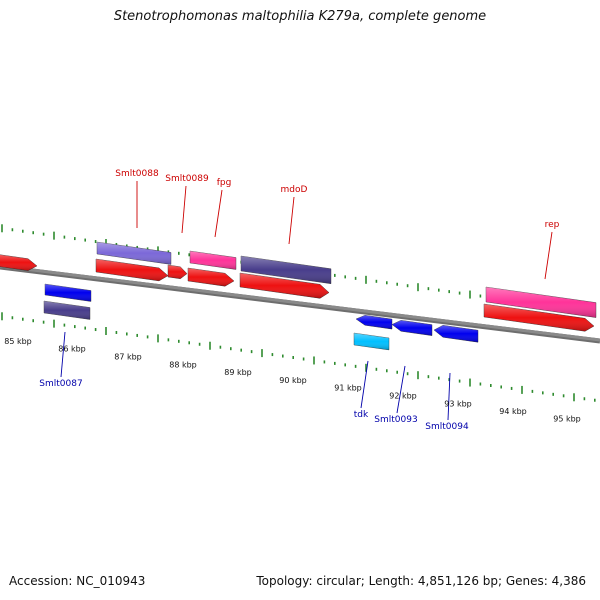 Image resolution: width=600 pixels, height=600 pixels. I want to click on fpg-protein-shade, so click(213, 260).